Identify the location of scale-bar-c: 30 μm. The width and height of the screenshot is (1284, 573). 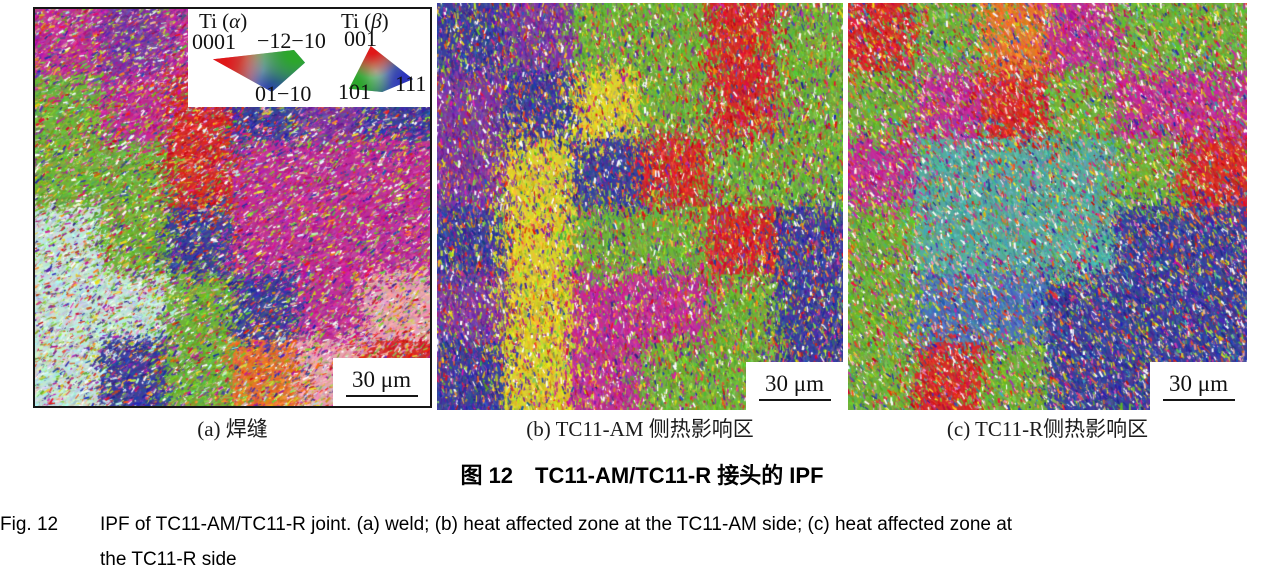
(1198, 386).